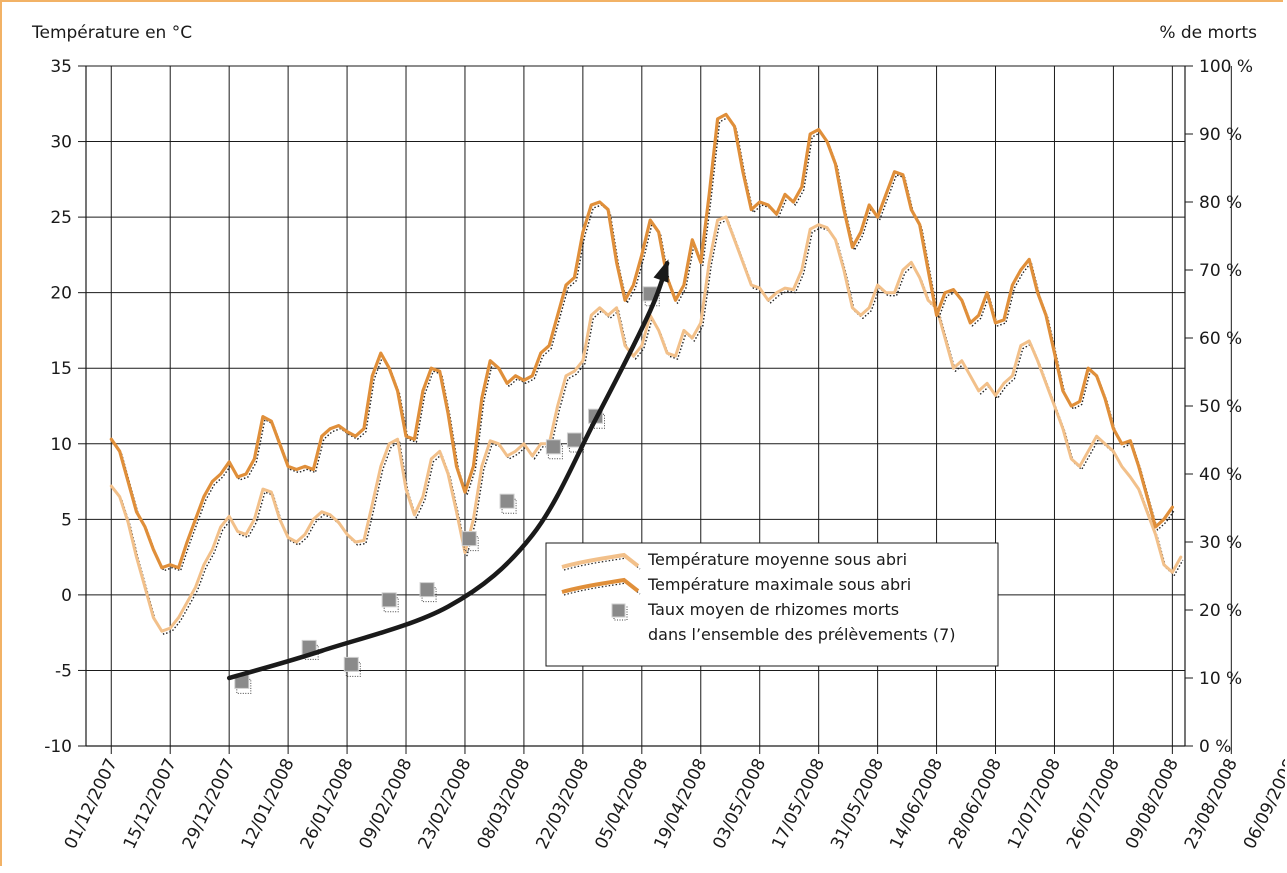 The height and width of the screenshot is (873, 1287). Describe the element at coordinates (61, 67) in the screenshot. I see `y-left-tick-label: 35` at that location.